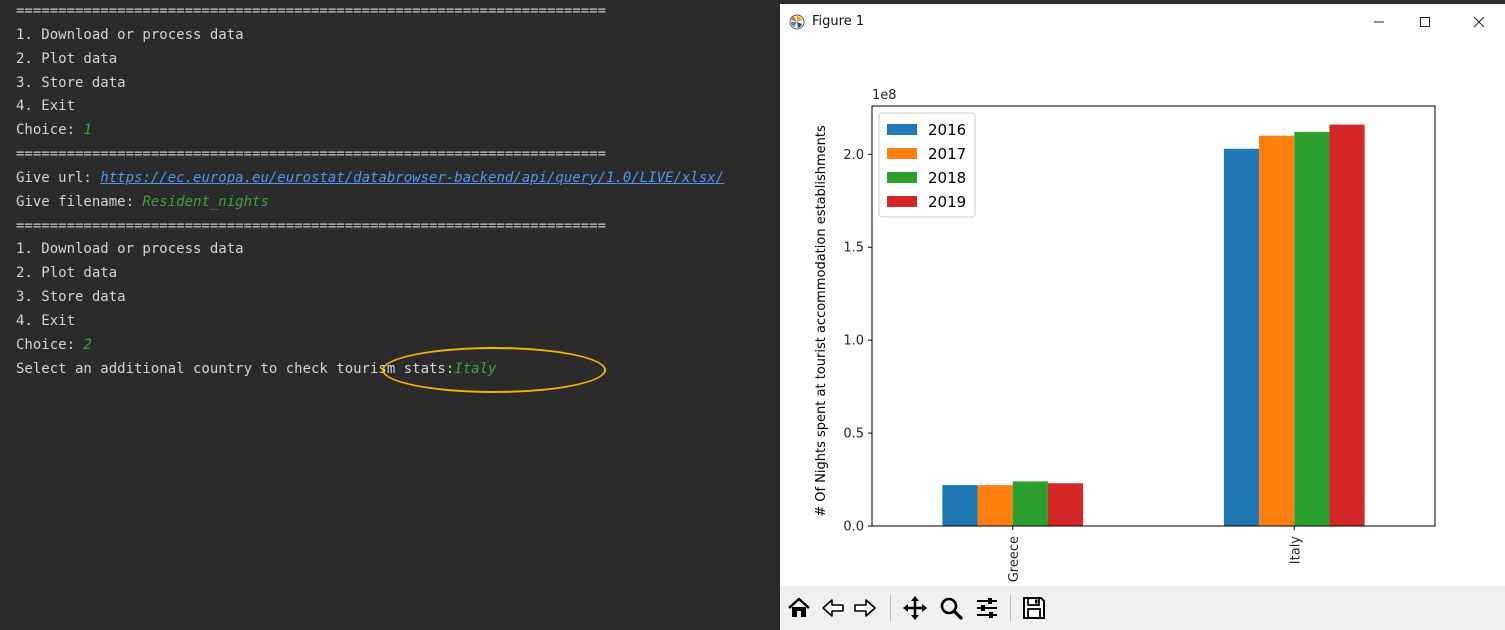 The width and height of the screenshot is (1505, 630). I want to click on bar-greece-2018, so click(1030, 503).